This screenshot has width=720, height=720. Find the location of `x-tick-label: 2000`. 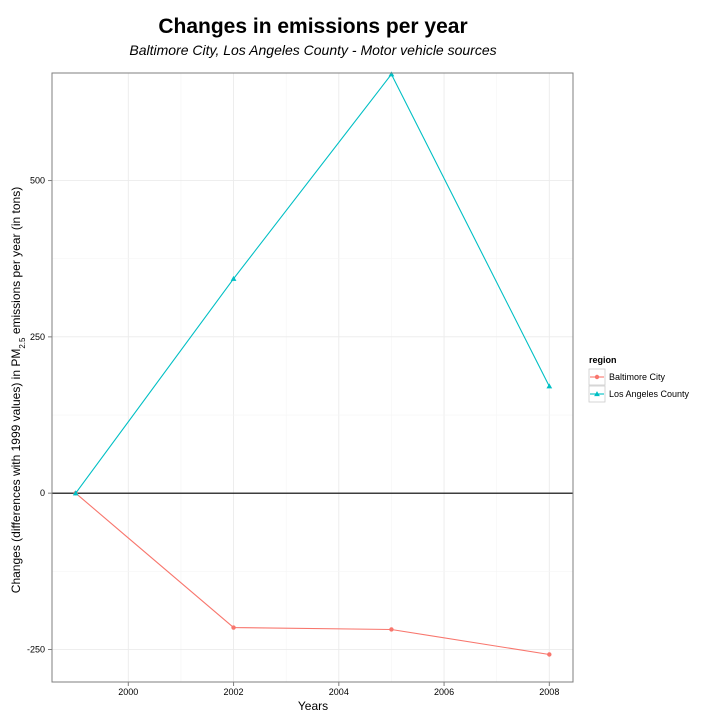

x-tick-label: 2000 is located at coordinates (128, 692).